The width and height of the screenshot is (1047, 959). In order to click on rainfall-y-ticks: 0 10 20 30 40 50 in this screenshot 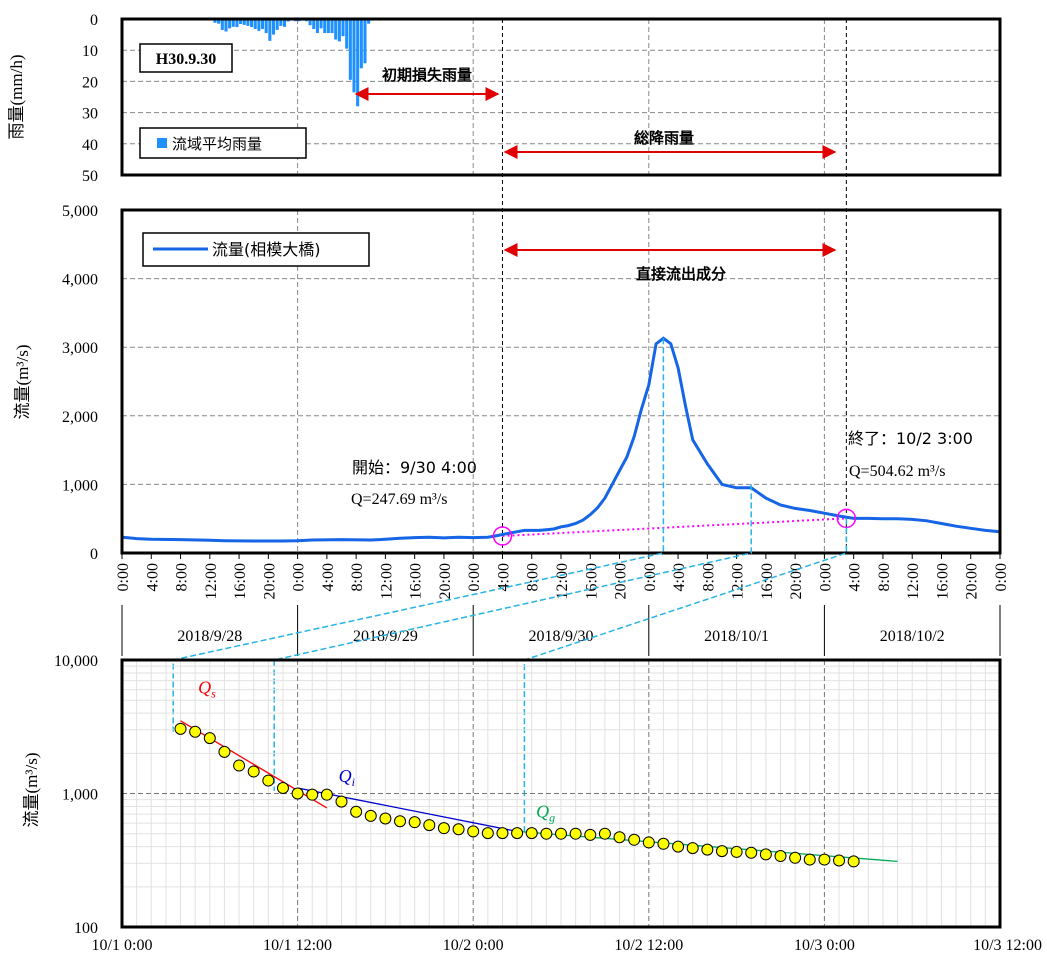, I will do `click(90, 98)`.